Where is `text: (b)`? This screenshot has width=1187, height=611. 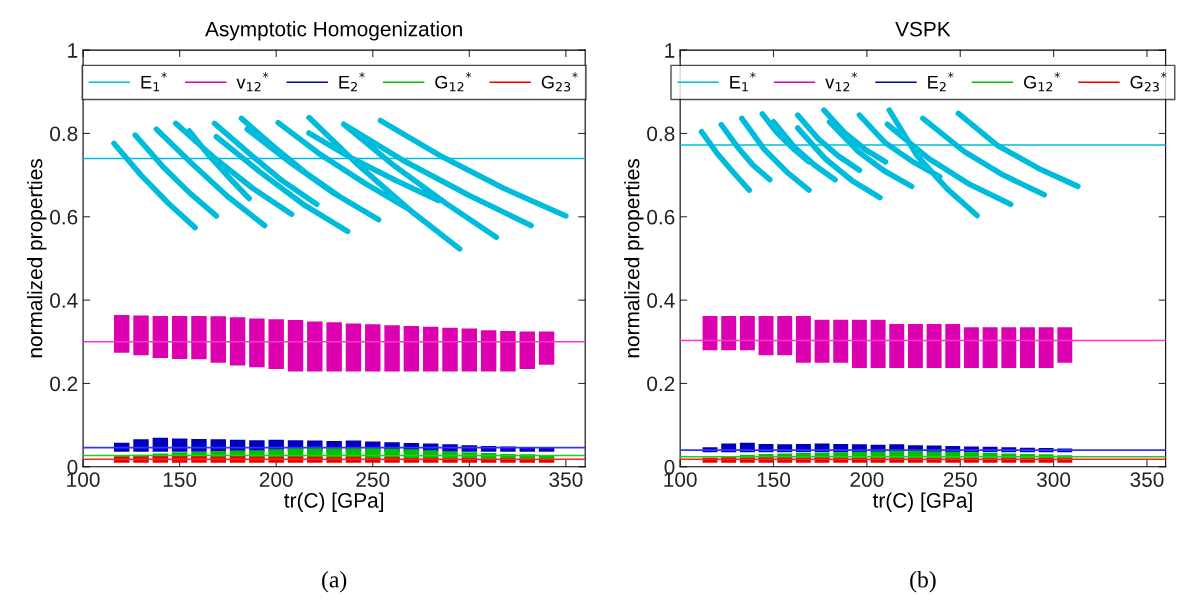
text: (b) is located at coordinates (923, 581).